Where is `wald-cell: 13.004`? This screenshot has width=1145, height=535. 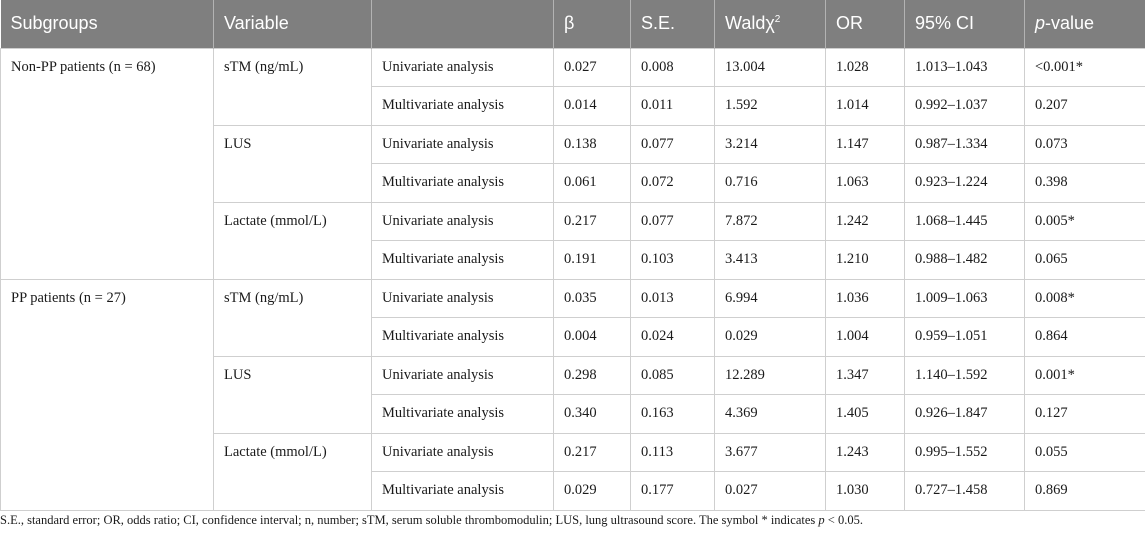 wald-cell: 13.004 is located at coordinates (770, 67).